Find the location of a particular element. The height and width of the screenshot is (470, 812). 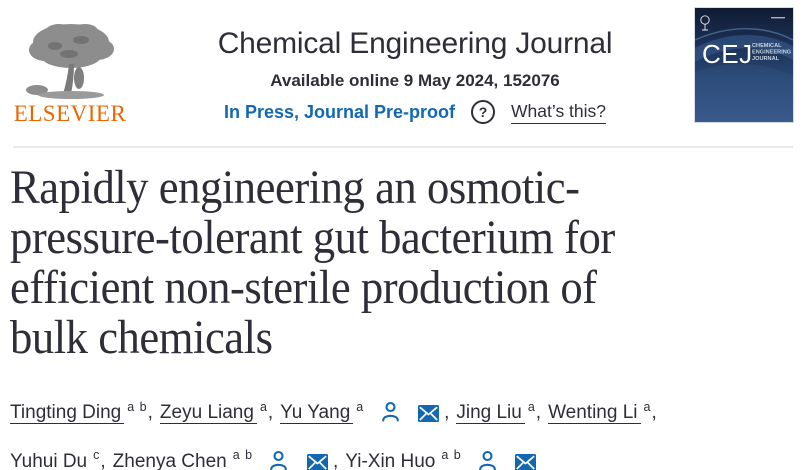

article-title-line: bulk chemicals is located at coordinates (141, 337).